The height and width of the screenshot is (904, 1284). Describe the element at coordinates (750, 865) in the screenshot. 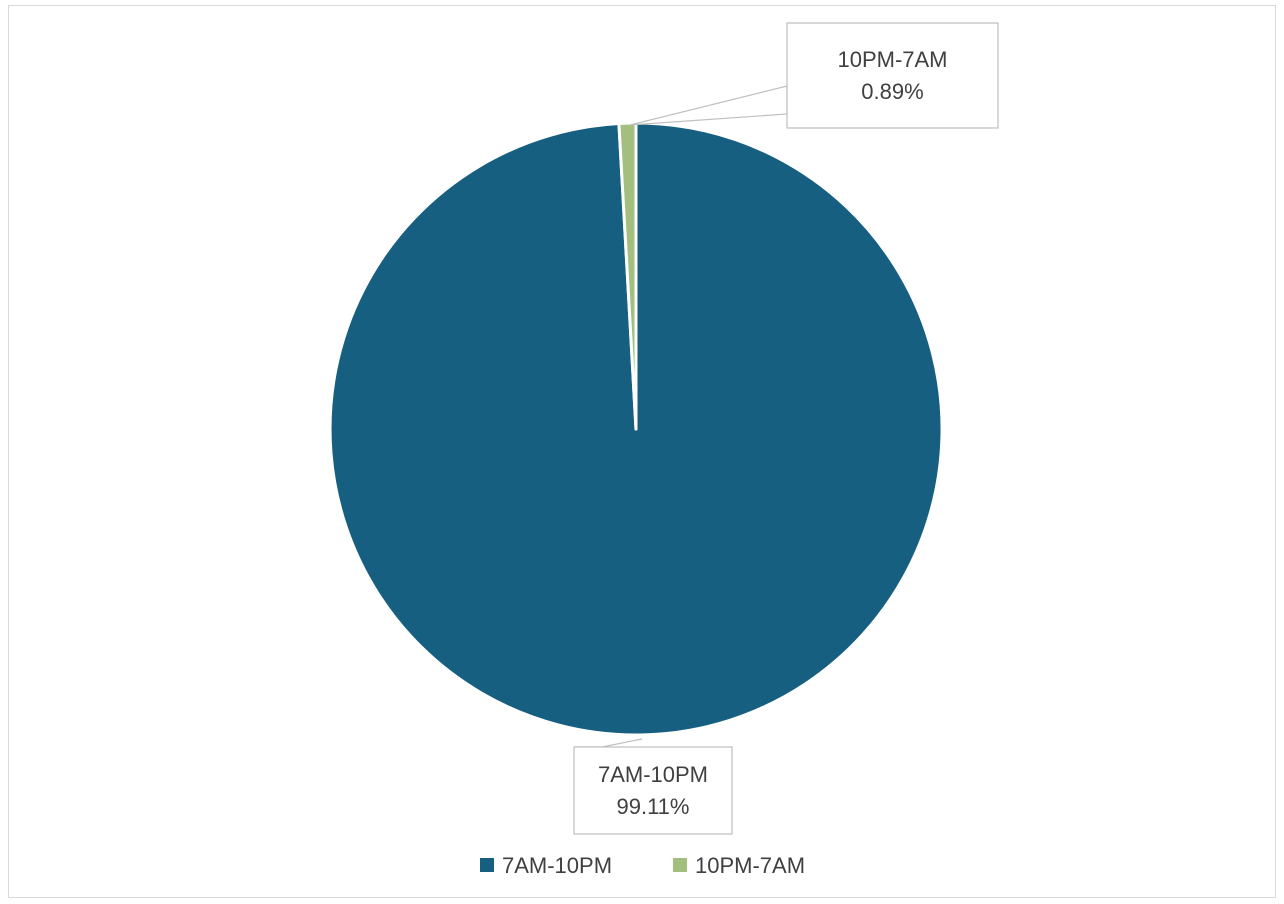

I see `legend-label-10pm-7am: 10PM-7AM` at that location.